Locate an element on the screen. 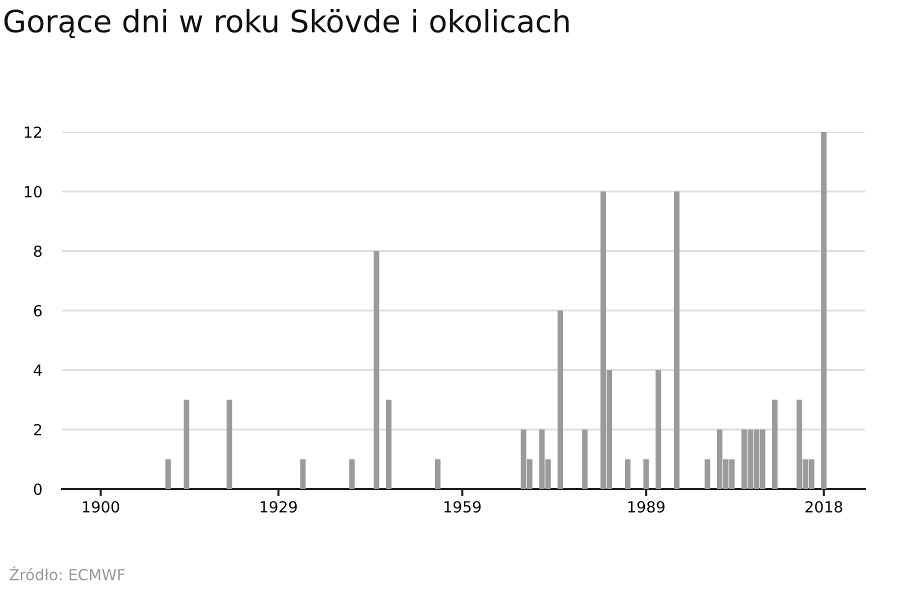  y-tick-label: 0 is located at coordinates (38, 489).